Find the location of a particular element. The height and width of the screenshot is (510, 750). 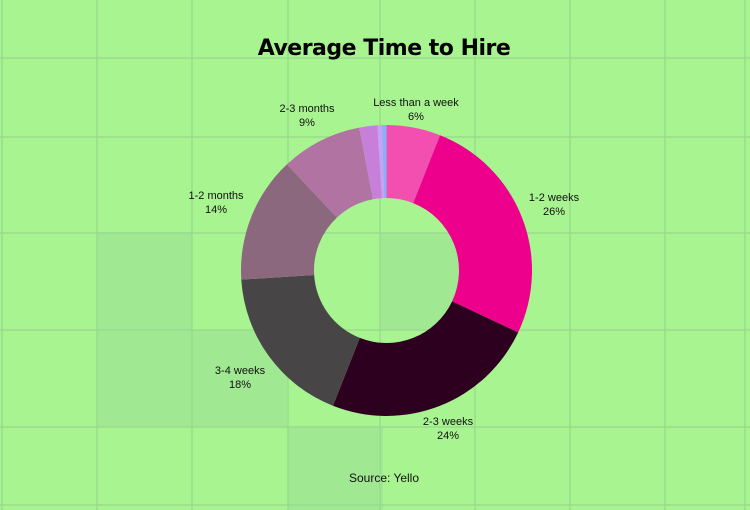

donut-slice-3-4-weeks is located at coordinates (300, 340).